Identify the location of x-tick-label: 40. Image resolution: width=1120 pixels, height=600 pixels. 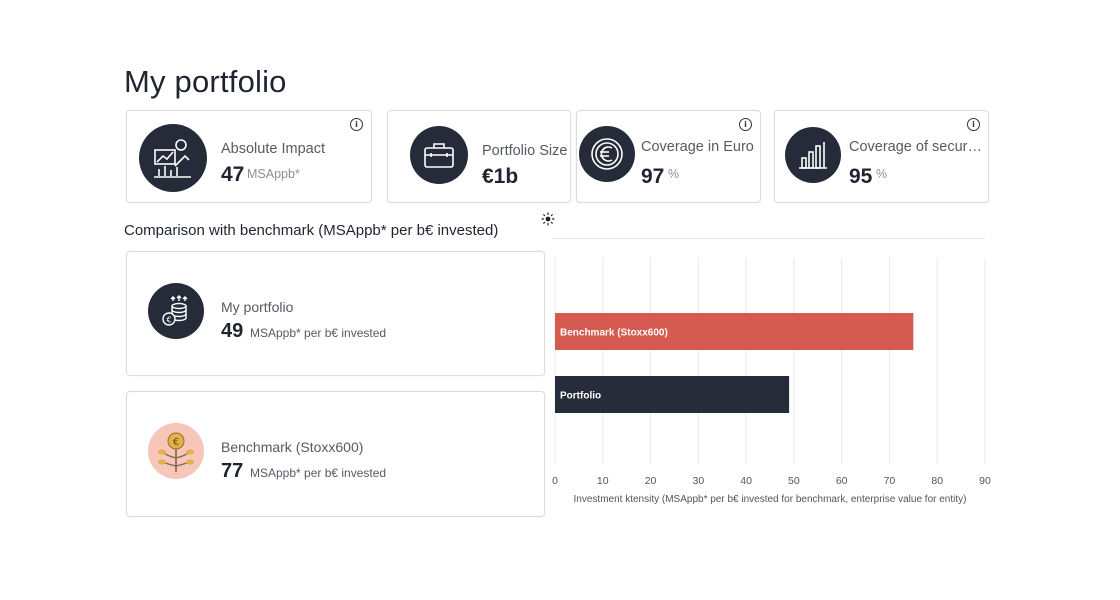
(746, 481).